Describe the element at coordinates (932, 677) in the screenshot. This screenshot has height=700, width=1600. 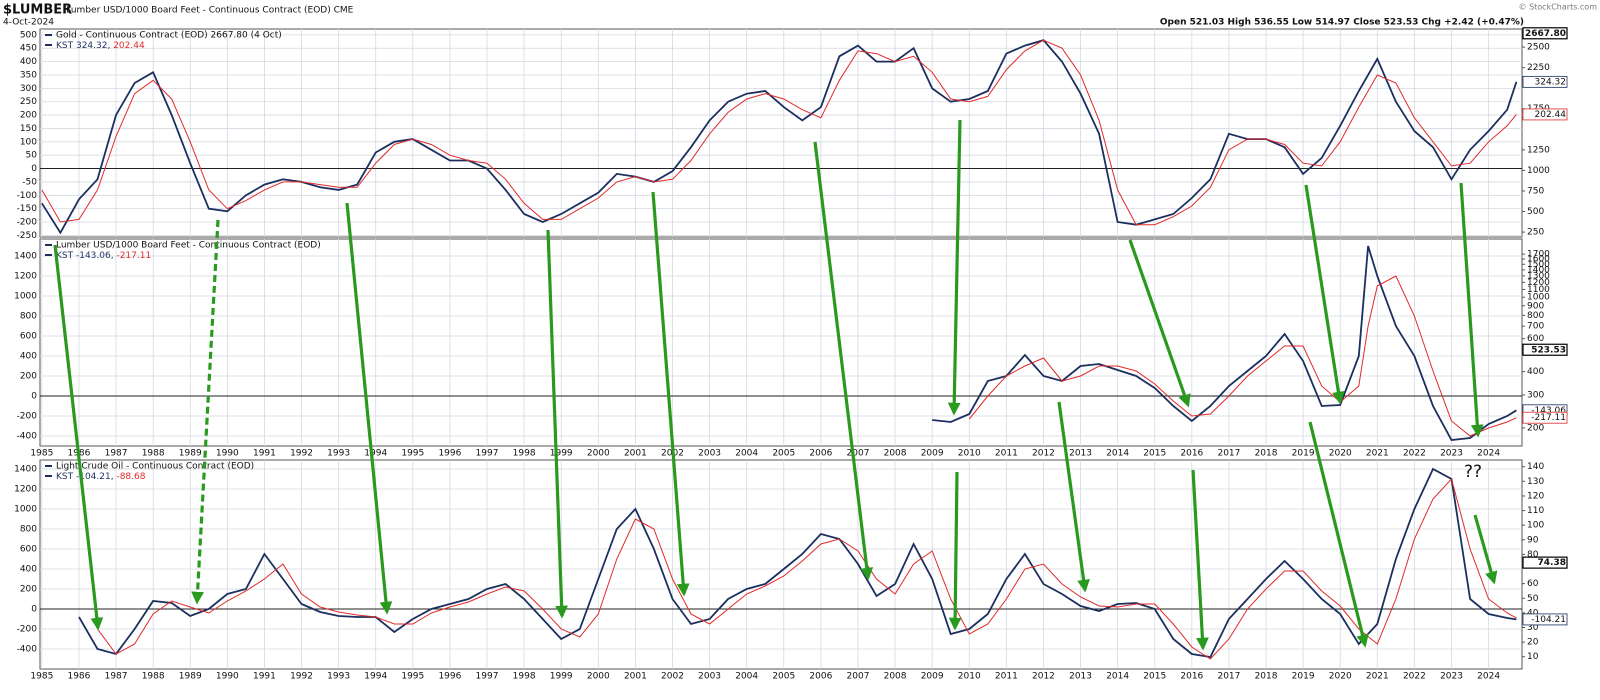
I see `x-tick-label: 2009` at that location.